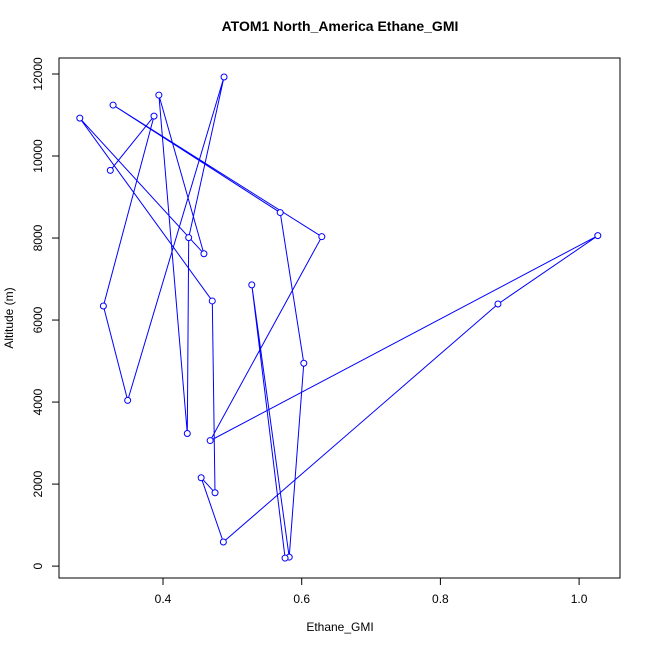 The height and width of the screenshot is (655, 650). Describe the element at coordinates (38, 565) in the screenshot. I see `y-tick-label: 0` at that location.